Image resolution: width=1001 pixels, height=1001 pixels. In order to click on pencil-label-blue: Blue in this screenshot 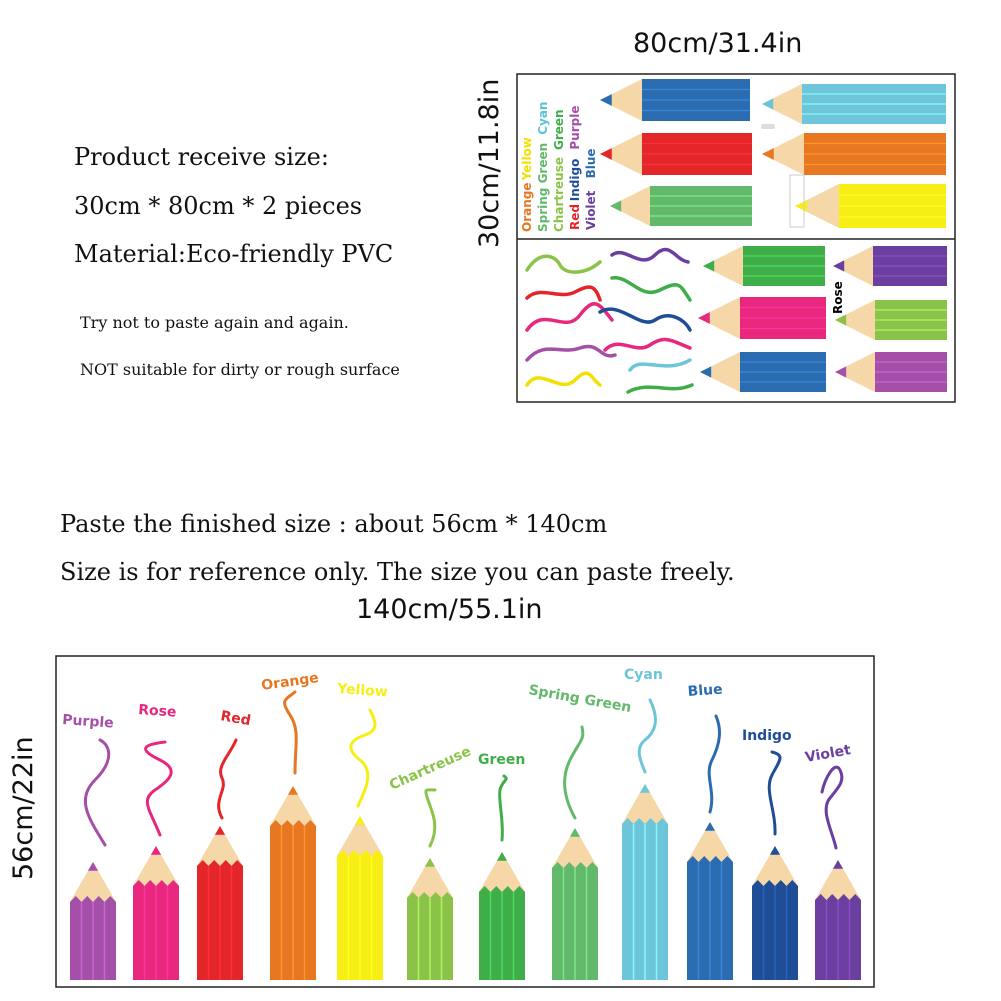, I will do `click(705, 691)`.